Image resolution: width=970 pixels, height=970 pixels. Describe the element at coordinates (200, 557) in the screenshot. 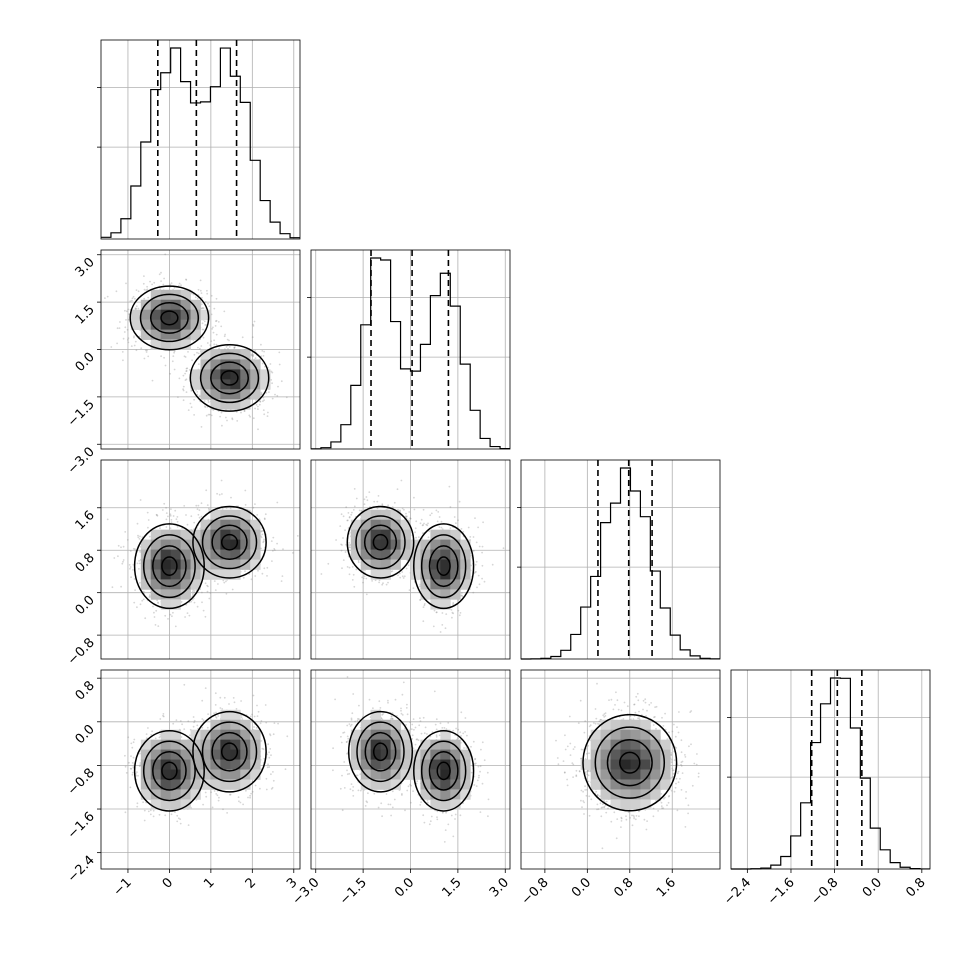

I see `contours` at that location.